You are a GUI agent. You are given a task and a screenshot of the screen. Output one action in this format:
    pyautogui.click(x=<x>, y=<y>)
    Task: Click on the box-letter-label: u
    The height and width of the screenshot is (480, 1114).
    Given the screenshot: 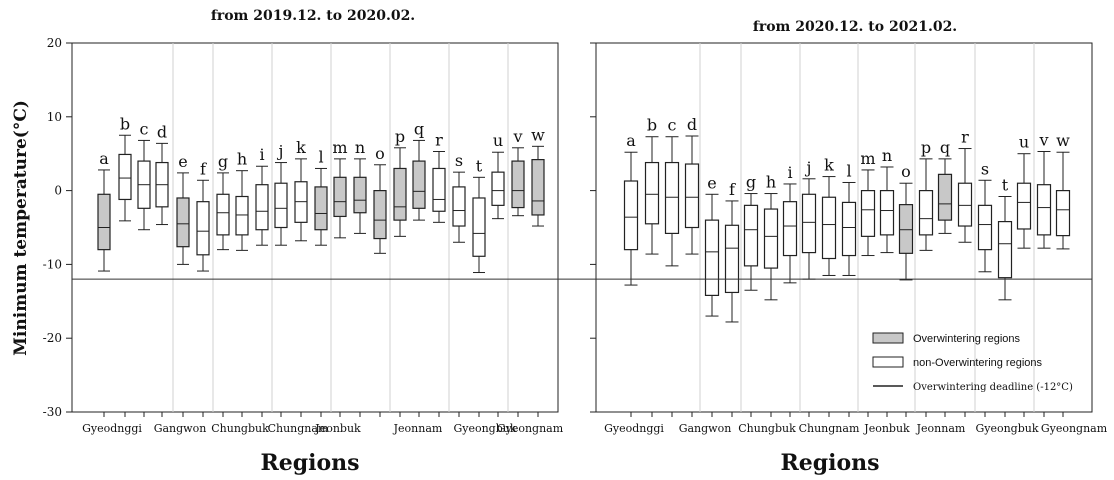 What is the action you would take?
    pyautogui.click(x=498, y=140)
    